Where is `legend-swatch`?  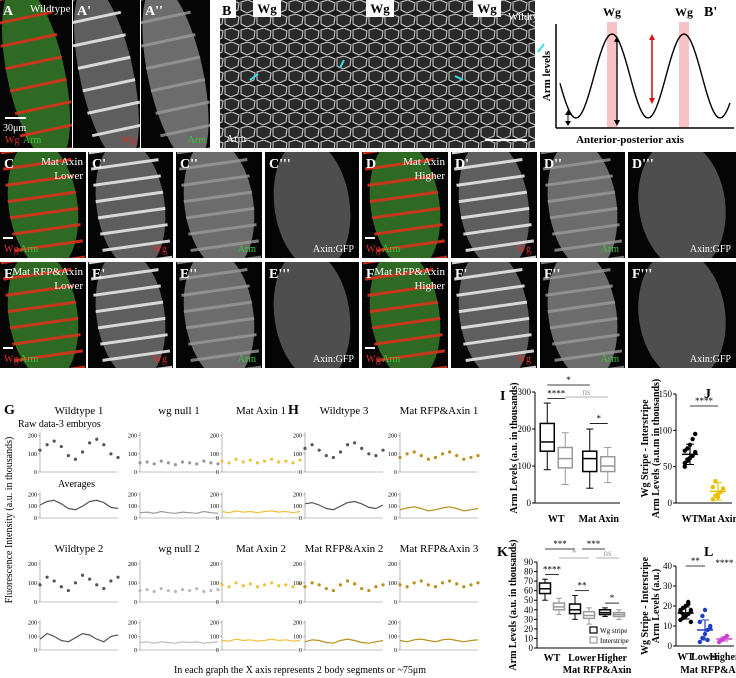 legend-swatch is located at coordinates (593, 640).